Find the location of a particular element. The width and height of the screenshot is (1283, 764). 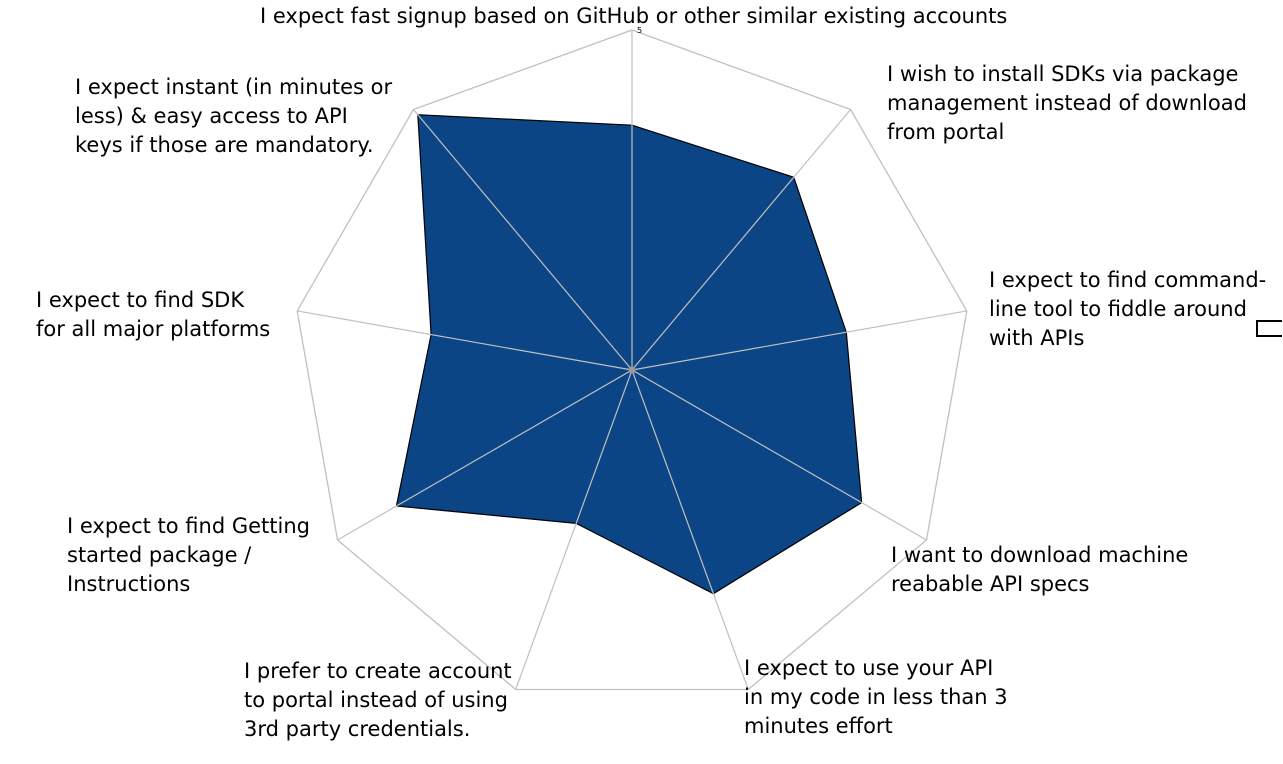

radar-axis-label-line: in my code in less than 3 is located at coordinates (876, 697).